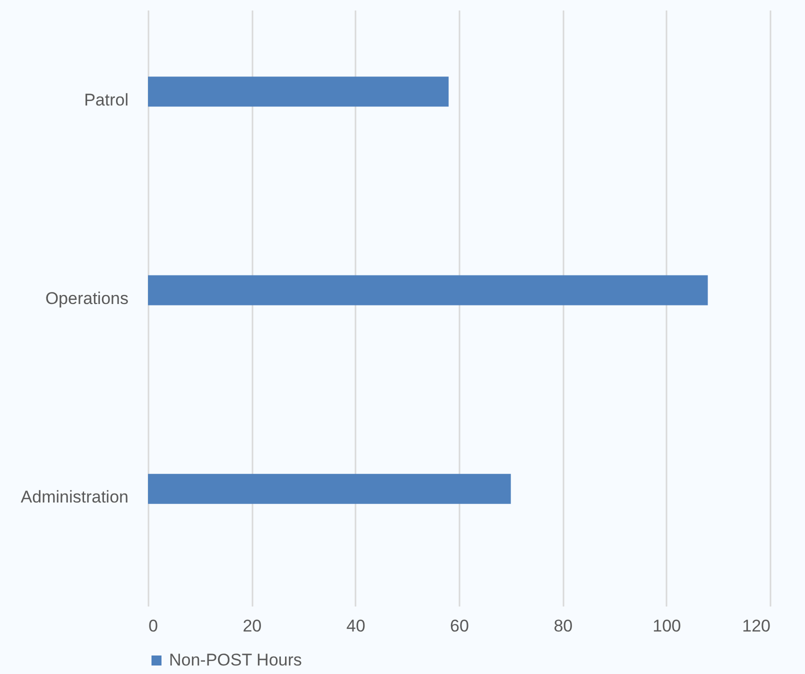 Image resolution: width=805 pixels, height=674 pixels. What do you see at coordinates (563, 626) in the screenshot?
I see `x-tick-label: 80` at bounding box center [563, 626].